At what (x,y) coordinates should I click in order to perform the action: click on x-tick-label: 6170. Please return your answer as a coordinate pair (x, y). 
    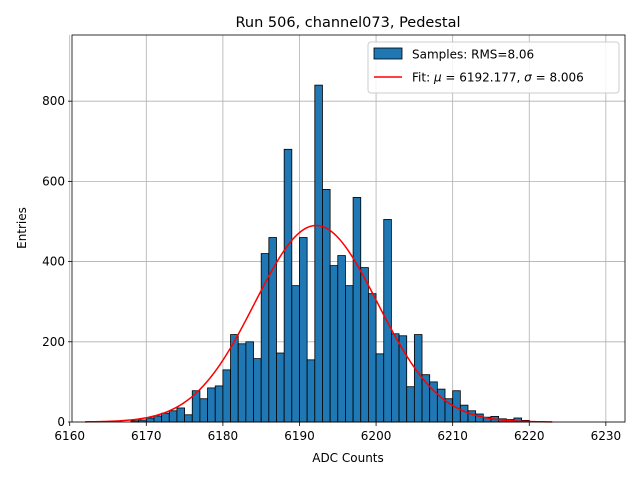
    Looking at the image, I should click on (146, 436).